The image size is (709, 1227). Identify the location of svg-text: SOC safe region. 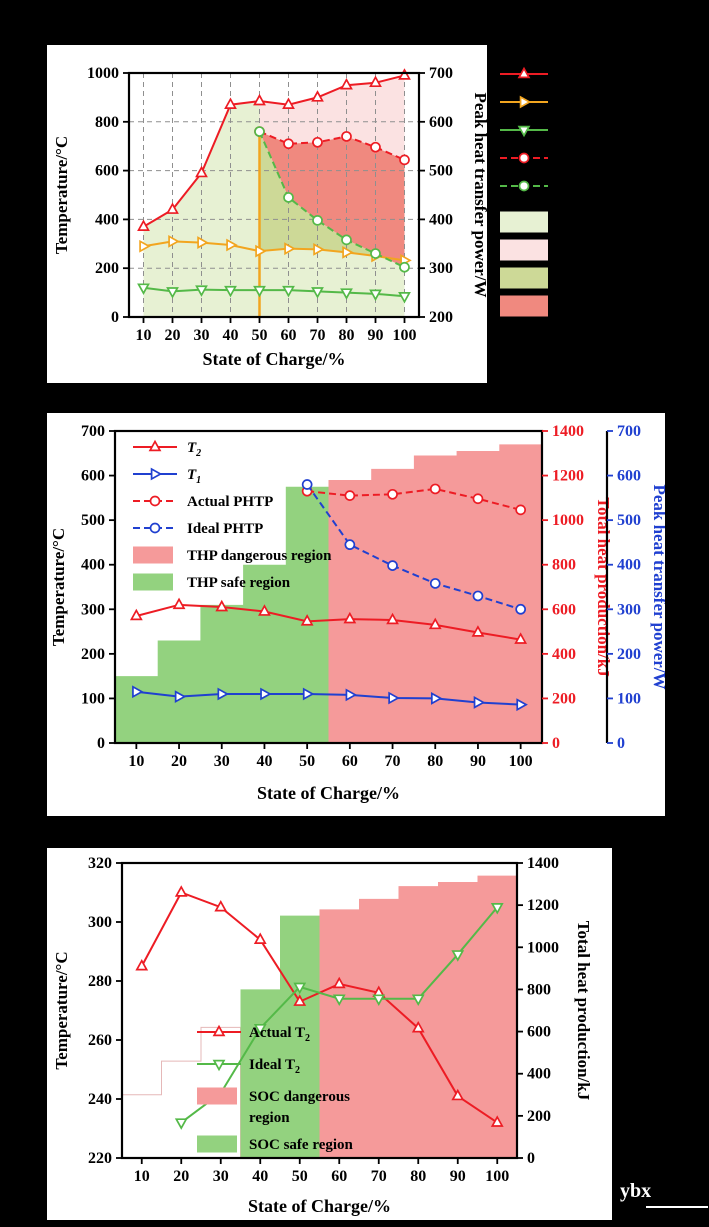
(301, 1145).